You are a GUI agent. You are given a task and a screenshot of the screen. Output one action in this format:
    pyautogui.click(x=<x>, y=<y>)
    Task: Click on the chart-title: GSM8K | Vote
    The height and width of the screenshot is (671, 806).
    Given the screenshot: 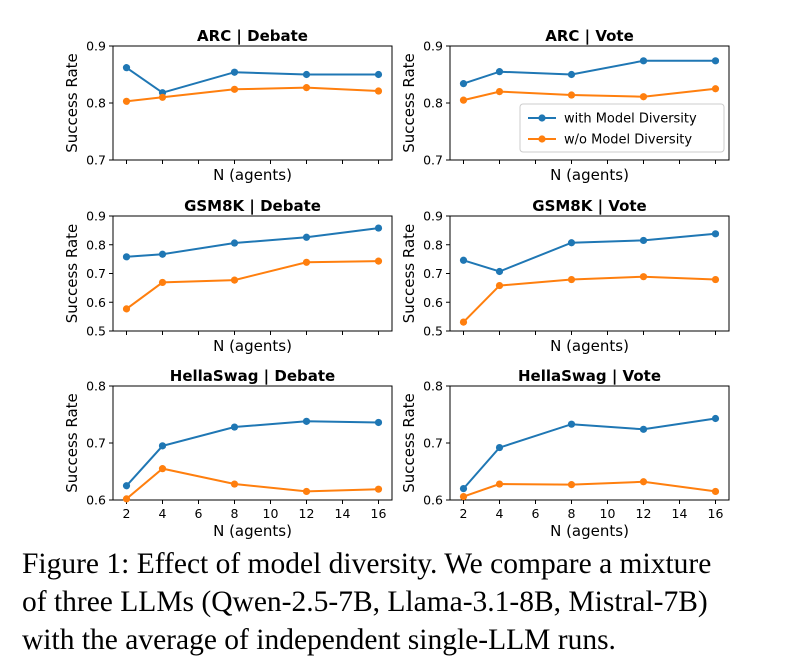 What is the action you would take?
    pyautogui.click(x=589, y=206)
    